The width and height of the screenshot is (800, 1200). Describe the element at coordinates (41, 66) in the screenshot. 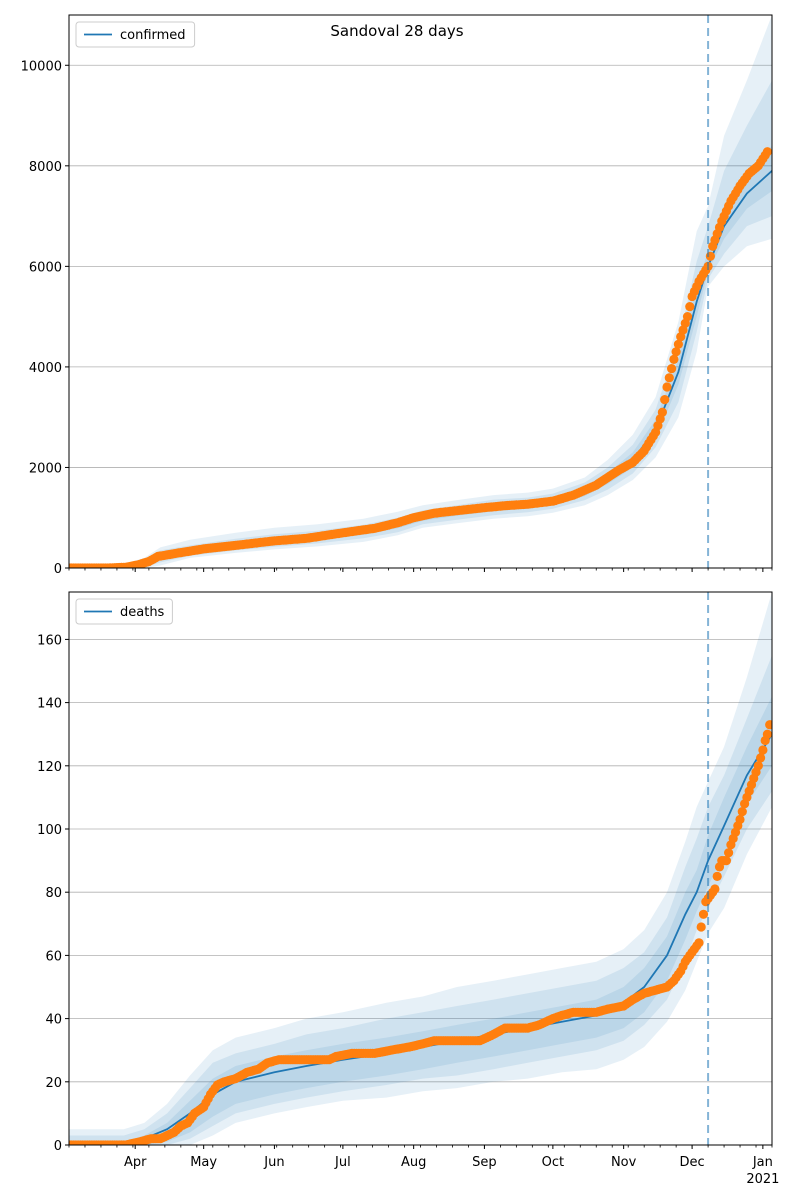

I see `y-tick-label: 10000` at that location.